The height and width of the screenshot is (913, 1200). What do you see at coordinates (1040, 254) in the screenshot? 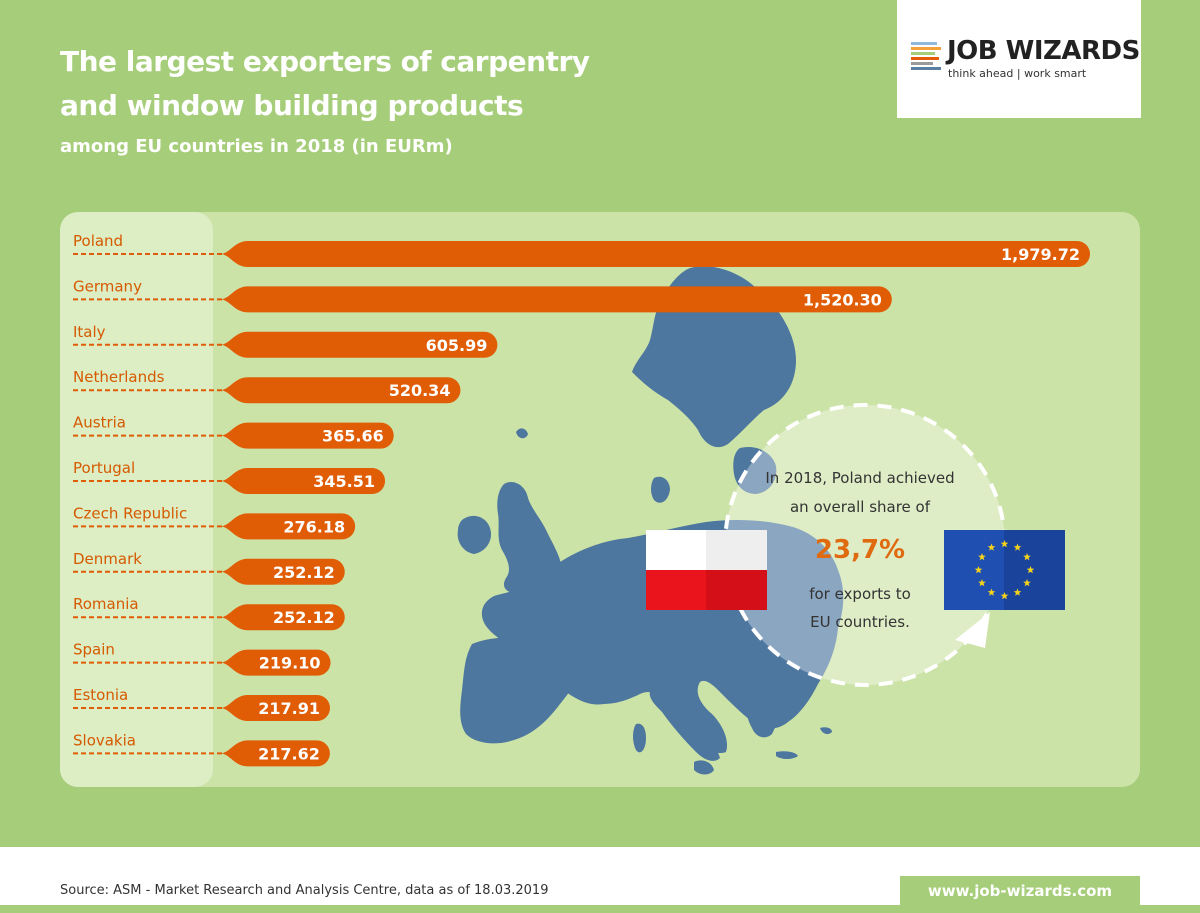
I see `bar-value-label: 1,979.72` at bounding box center [1040, 254].